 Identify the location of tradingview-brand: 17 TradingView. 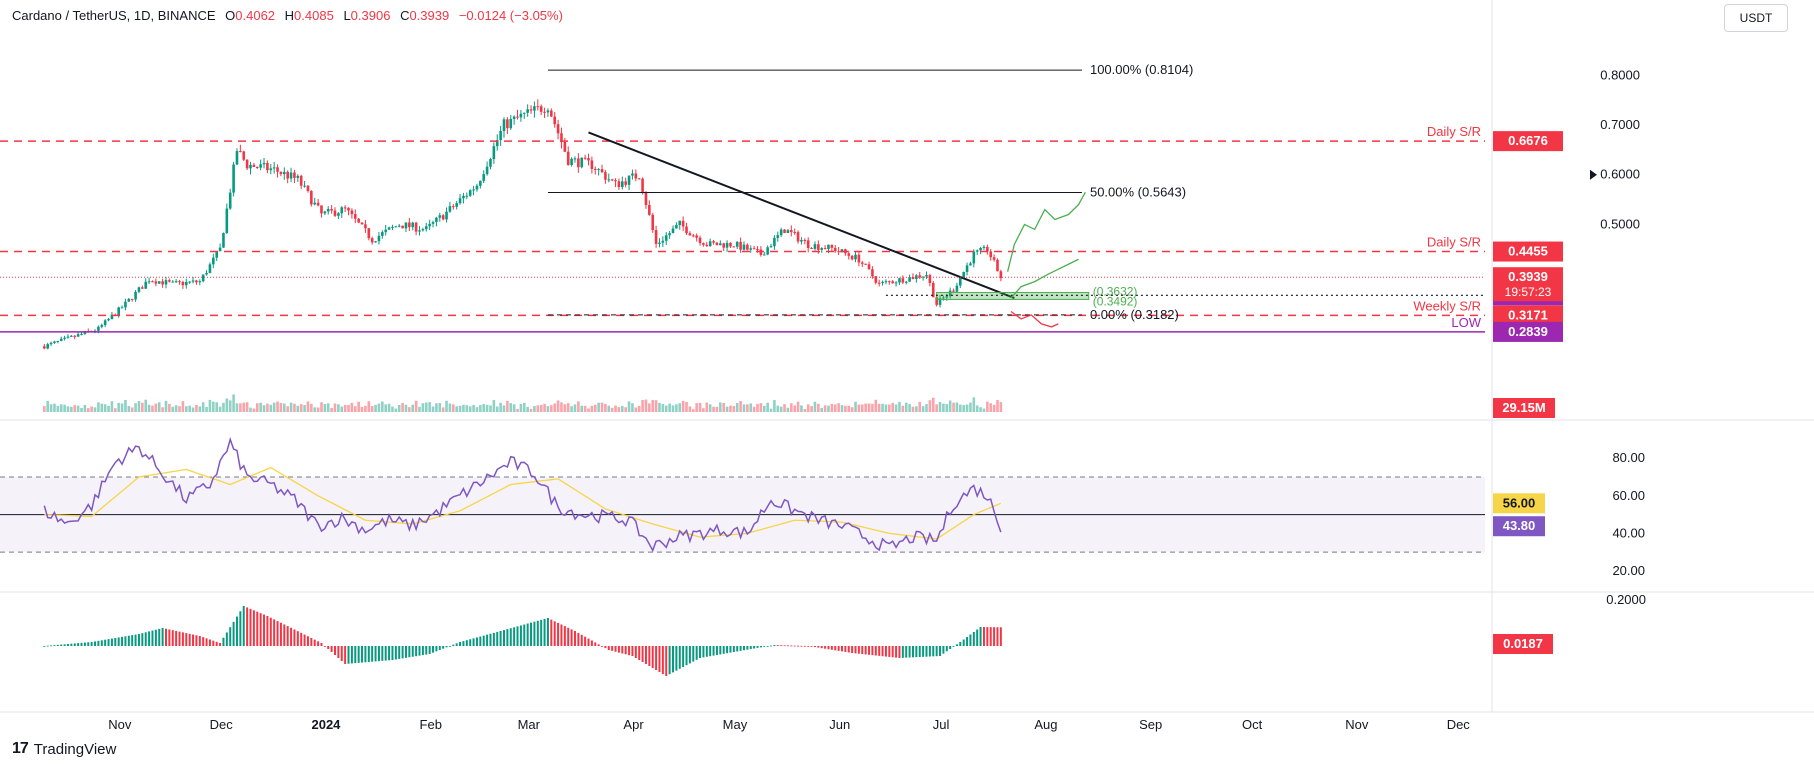
(64, 749).